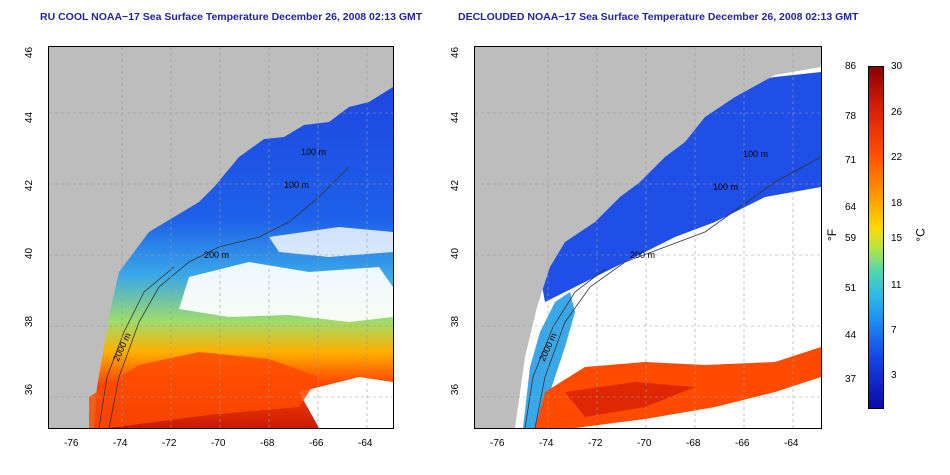 This screenshot has width=950, height=475. I want to click on celsius-tick: 3, so click(894, 375).